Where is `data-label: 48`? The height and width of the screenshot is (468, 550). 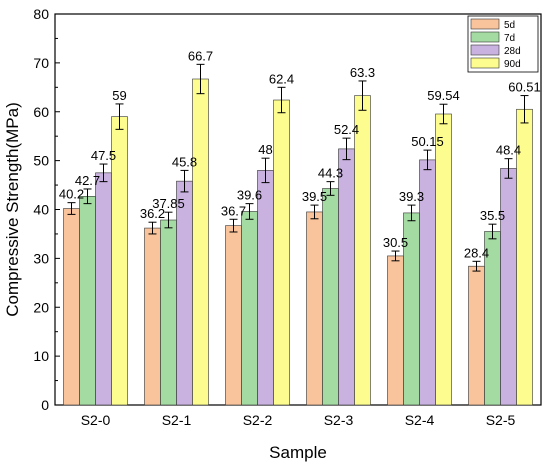
data-label: 48 is located at coordinates (265, 149).